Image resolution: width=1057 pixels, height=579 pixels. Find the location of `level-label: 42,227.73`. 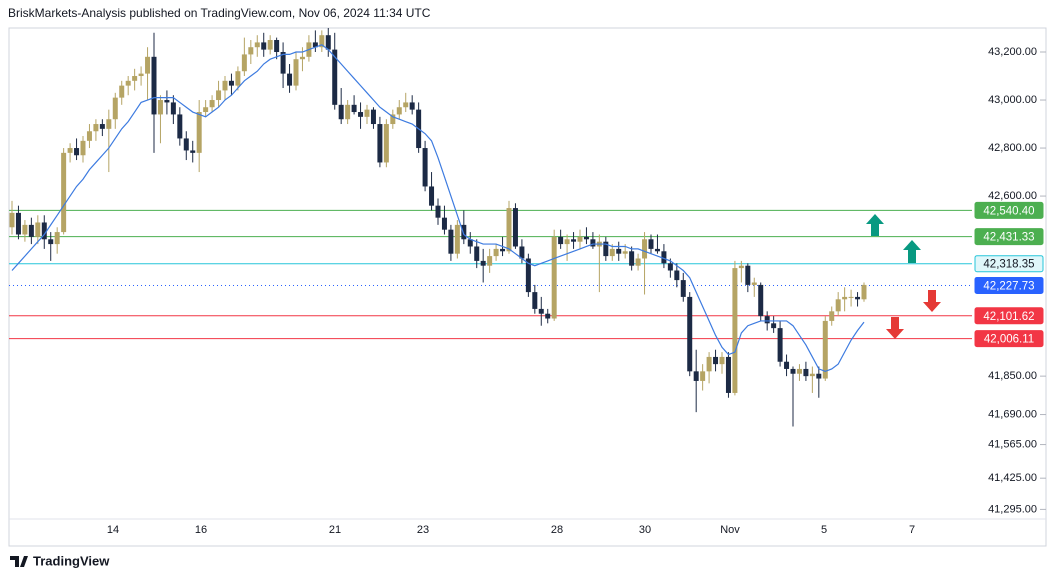

level-label: 42,227.73 is located at coordinates (1008, 286).